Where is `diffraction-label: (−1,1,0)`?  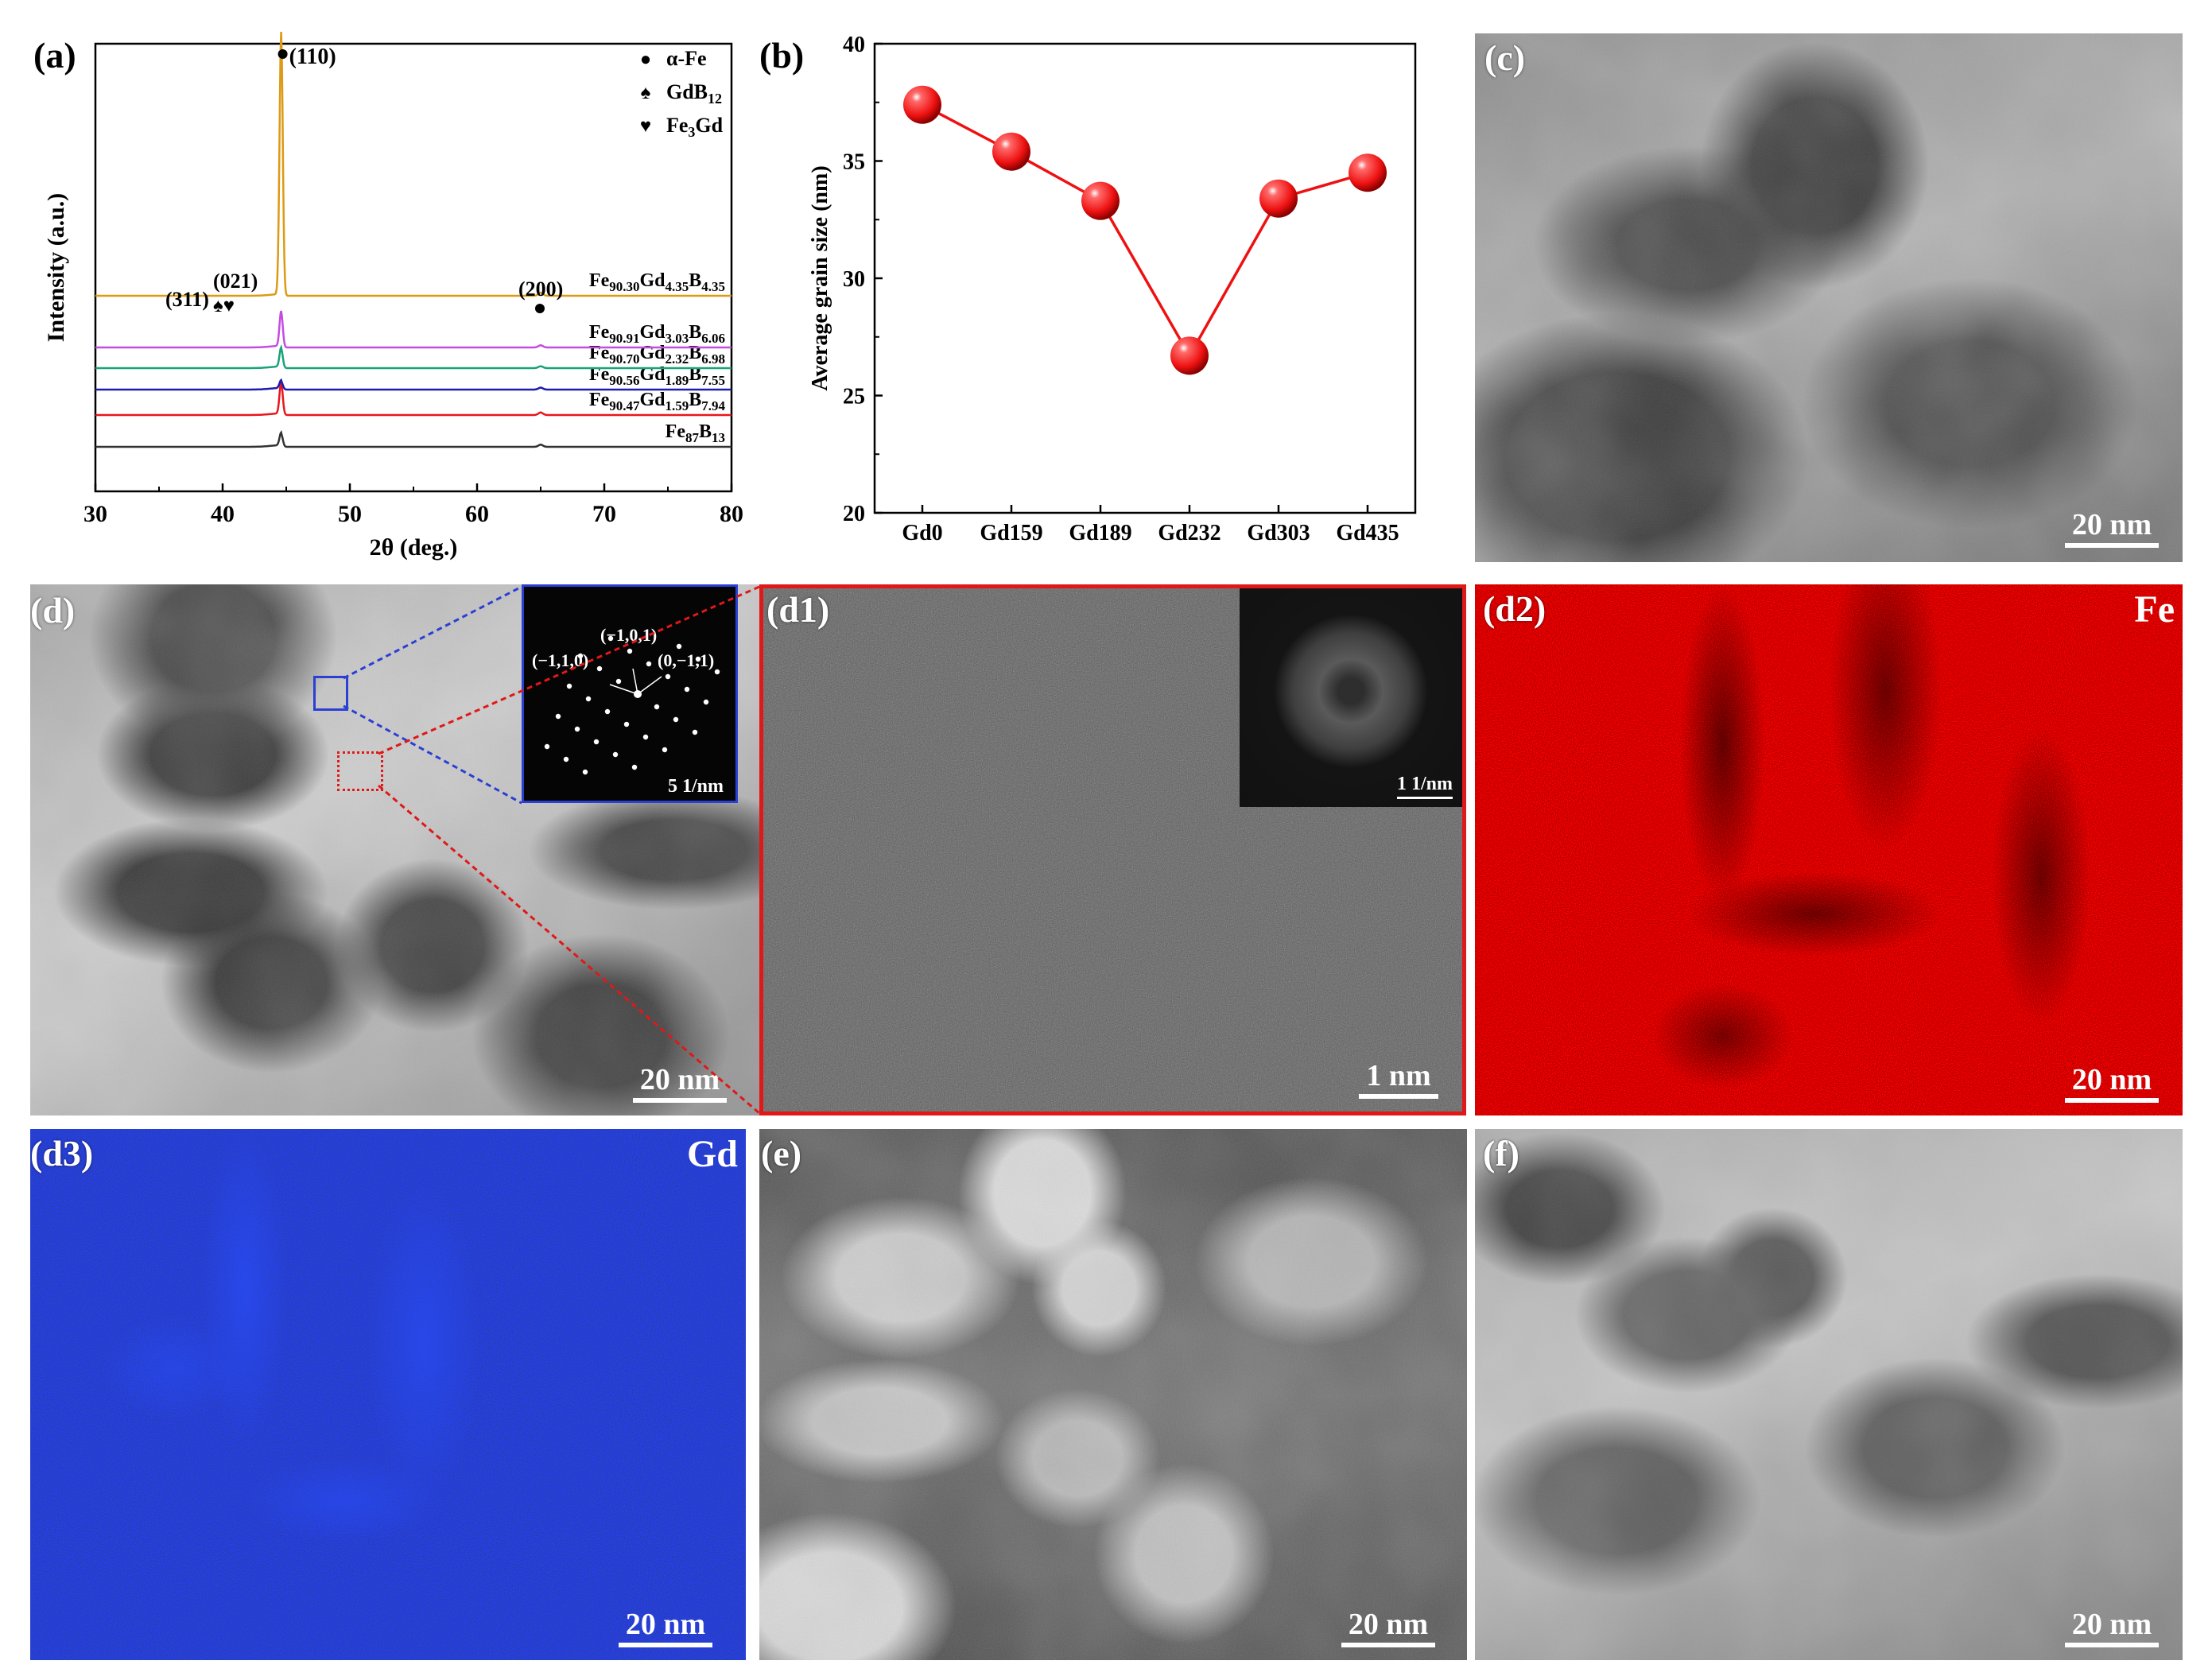 diffraction-label: (−1,1,0) is located at coordinates (560, 660).